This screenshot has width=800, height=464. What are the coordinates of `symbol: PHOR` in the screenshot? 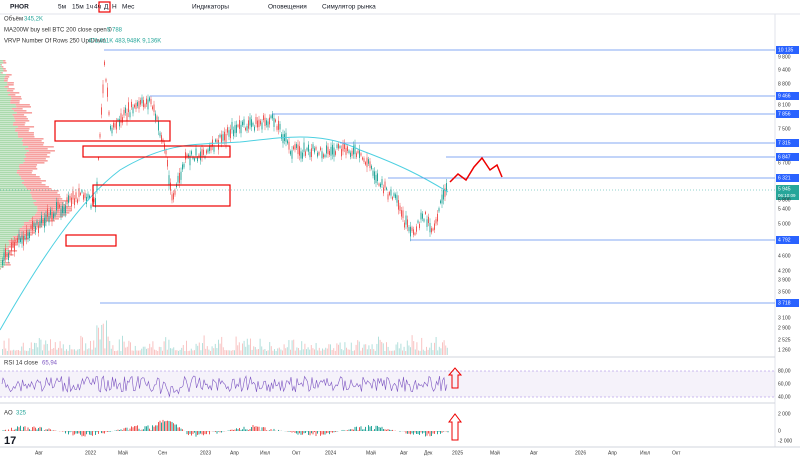 It's located at (19, 7).